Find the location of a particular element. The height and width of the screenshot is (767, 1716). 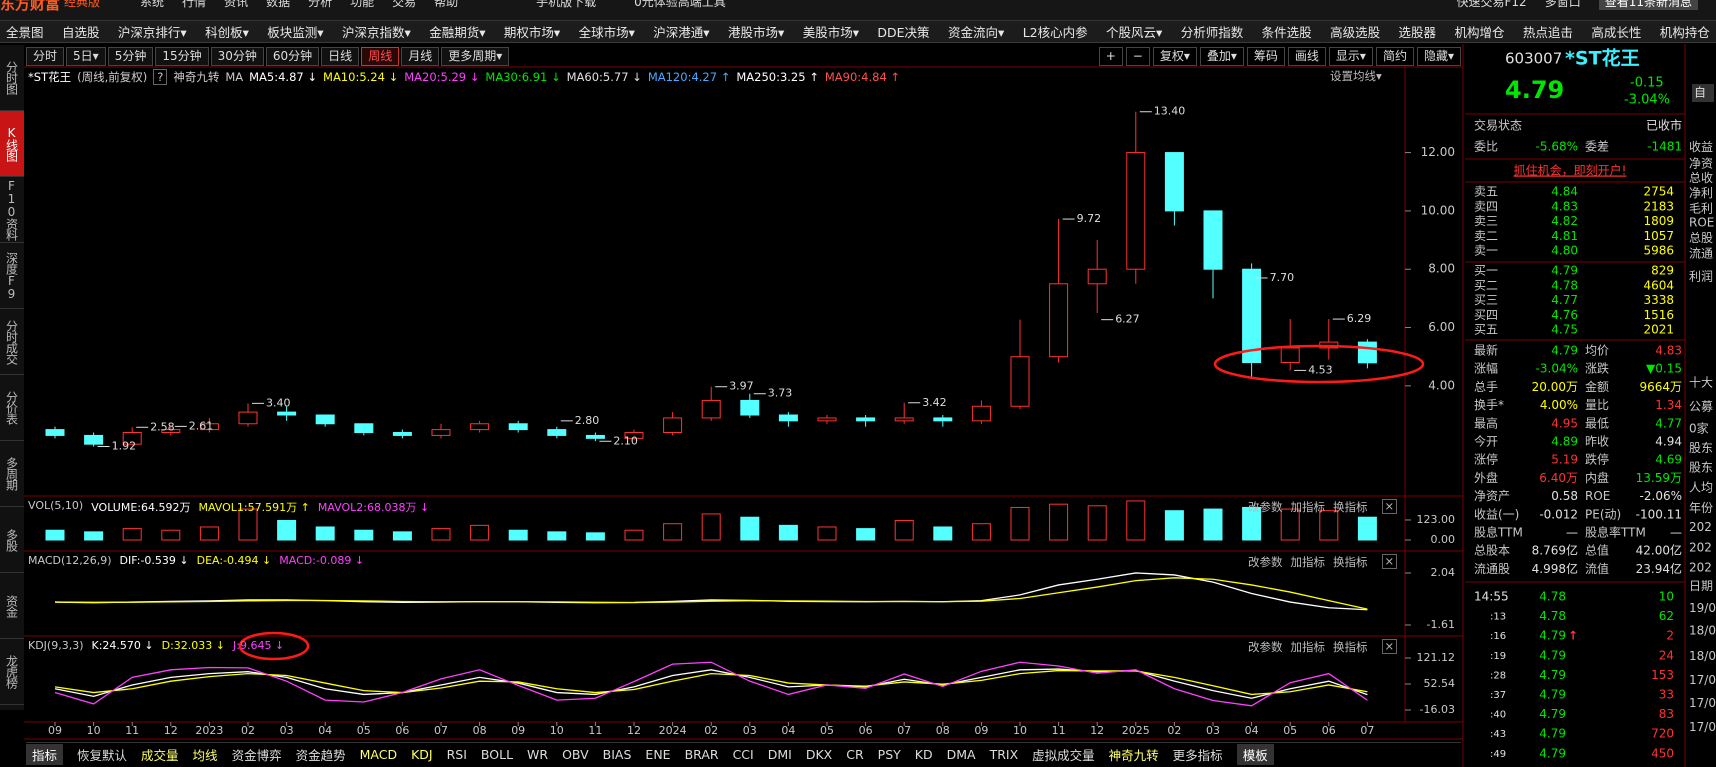

indicator-tab: RSI is located at coordinates (456, 754).